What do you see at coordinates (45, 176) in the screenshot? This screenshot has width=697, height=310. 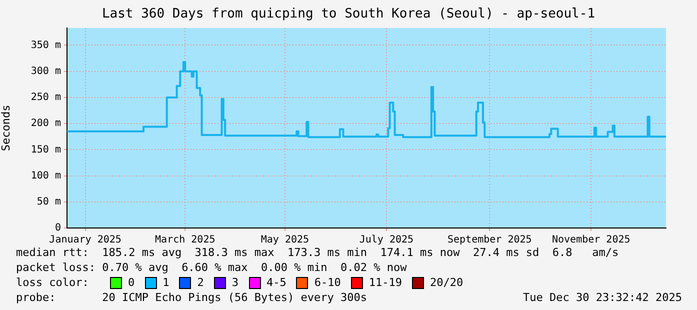 I see `y-tick-label: 100 m` at bounding box center [45, 176].